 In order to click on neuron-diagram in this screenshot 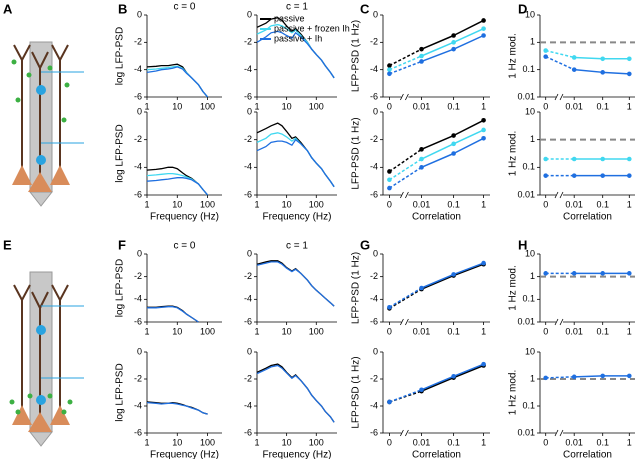, I will do `click(47, 124)`.